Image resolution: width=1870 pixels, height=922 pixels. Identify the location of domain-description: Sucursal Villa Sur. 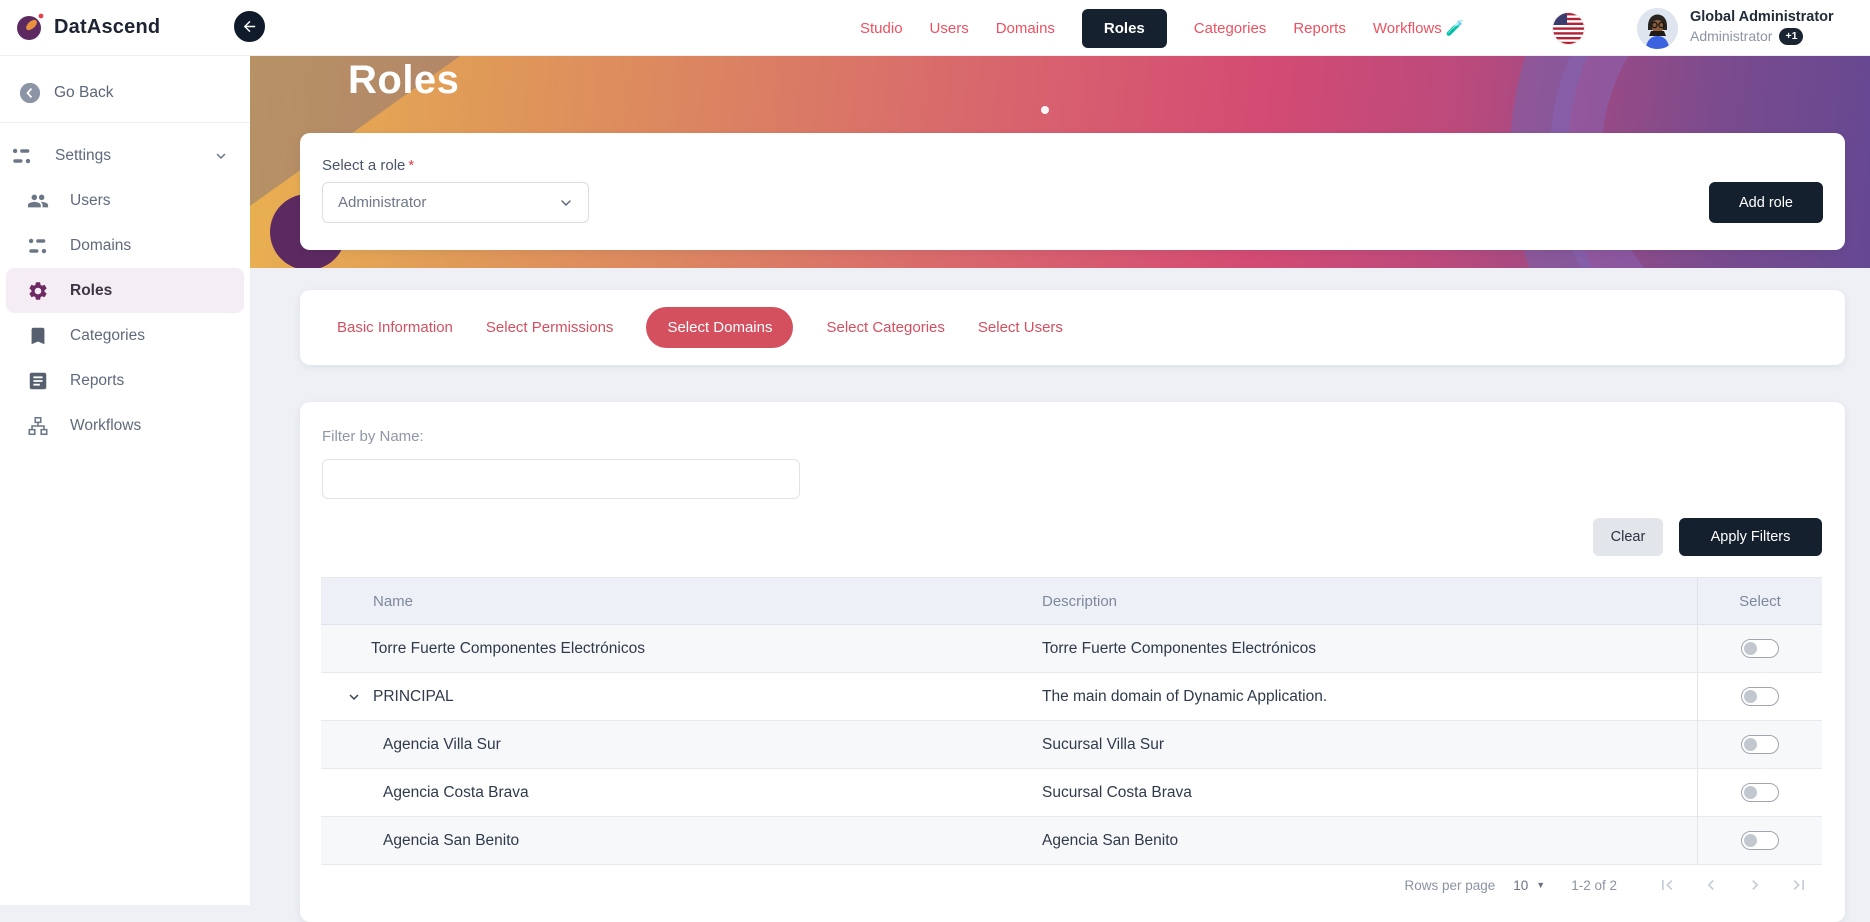
(1103, 744).